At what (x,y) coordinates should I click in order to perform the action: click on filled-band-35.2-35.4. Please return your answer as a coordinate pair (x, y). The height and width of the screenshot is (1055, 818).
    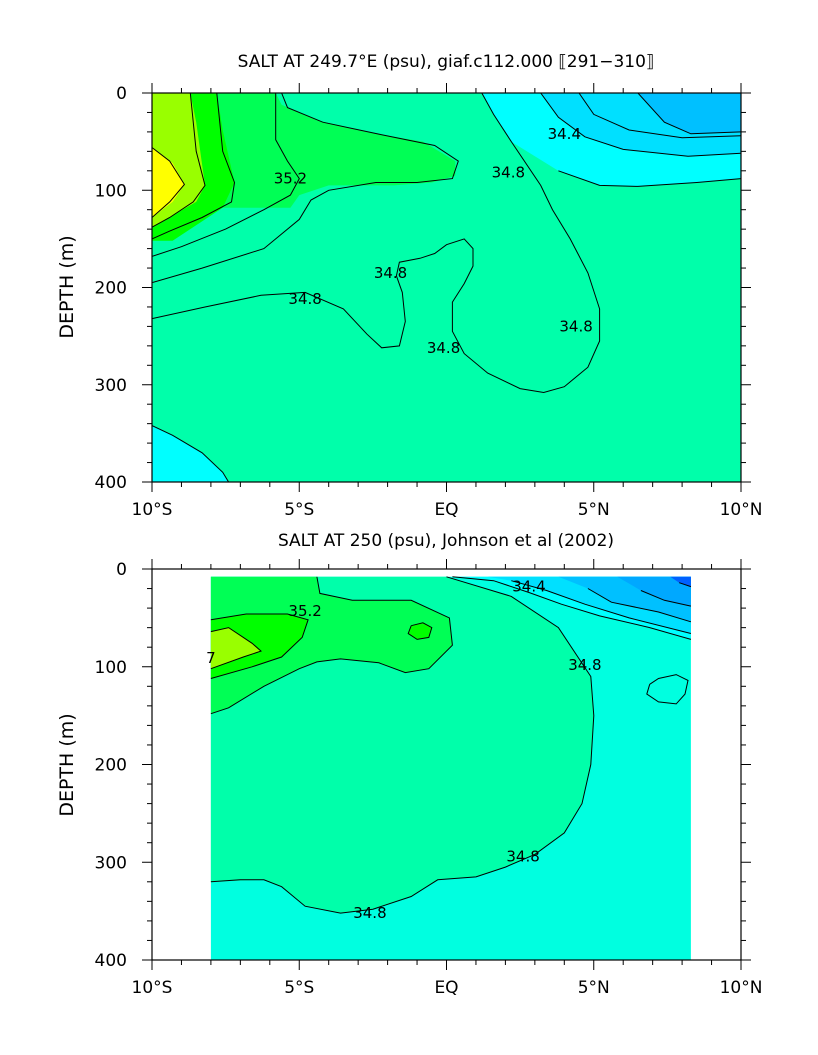
    Looking at the image, I should click on (259, 646).